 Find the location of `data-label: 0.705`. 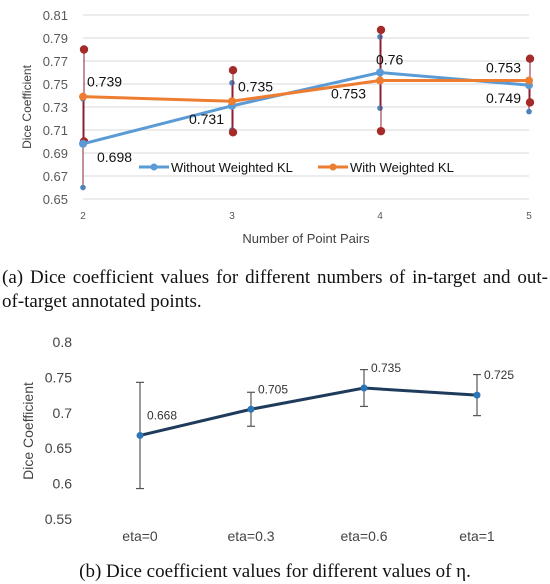

data-label: 0.705 is located at coordinates (273, 389).